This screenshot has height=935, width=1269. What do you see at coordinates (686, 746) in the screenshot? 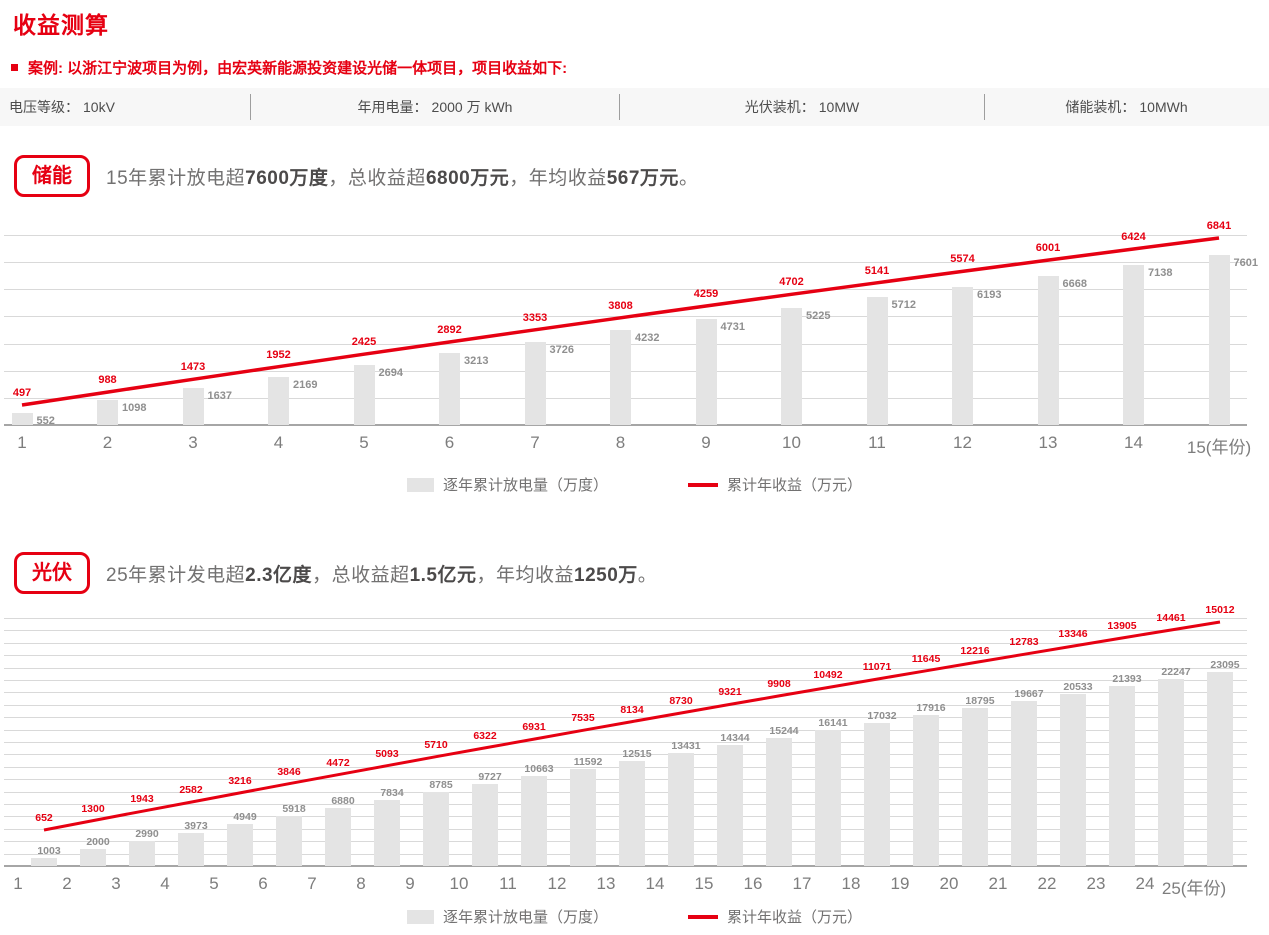
I see `bar-value-label: 13431` at bounding box center [686, 746].